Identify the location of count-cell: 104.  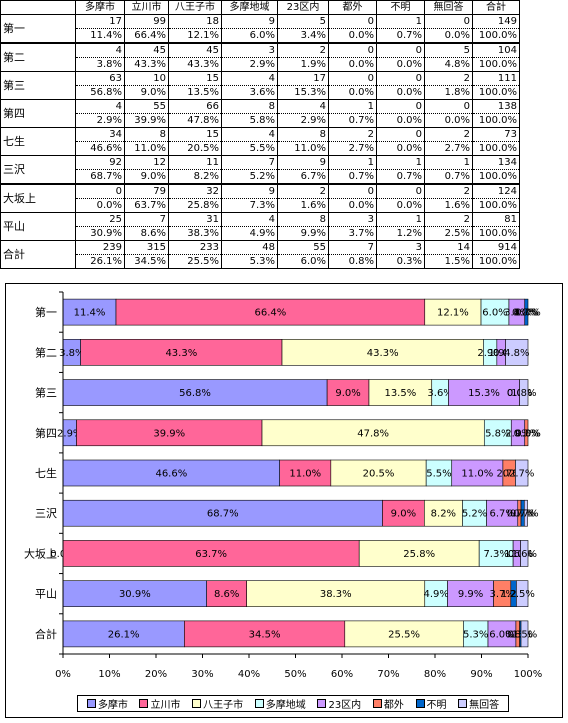
(496, 50).